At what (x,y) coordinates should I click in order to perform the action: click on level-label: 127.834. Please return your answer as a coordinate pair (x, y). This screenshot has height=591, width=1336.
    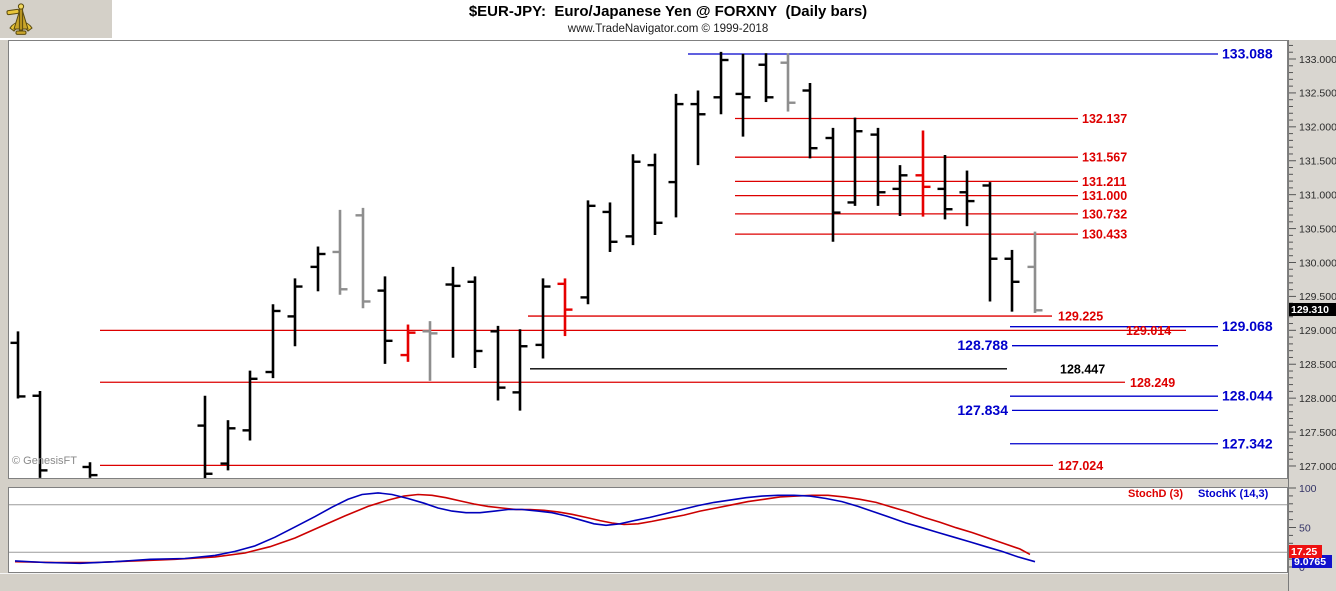
    Looking at the image, I should click on (982, 410).